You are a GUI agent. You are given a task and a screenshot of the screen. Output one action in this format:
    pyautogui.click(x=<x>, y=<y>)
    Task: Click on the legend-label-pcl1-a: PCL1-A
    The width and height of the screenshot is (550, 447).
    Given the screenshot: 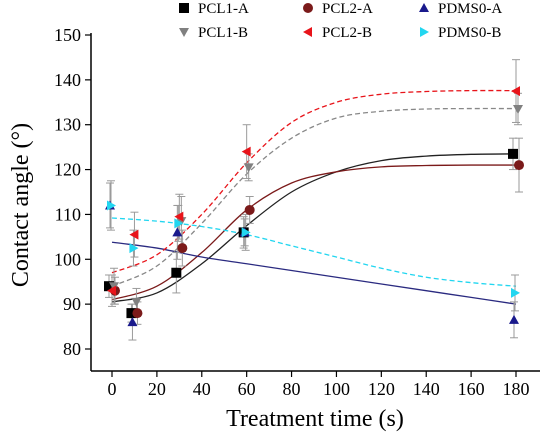 What is the action you would take?
    pyautogui.click(x=223, y=9)
    